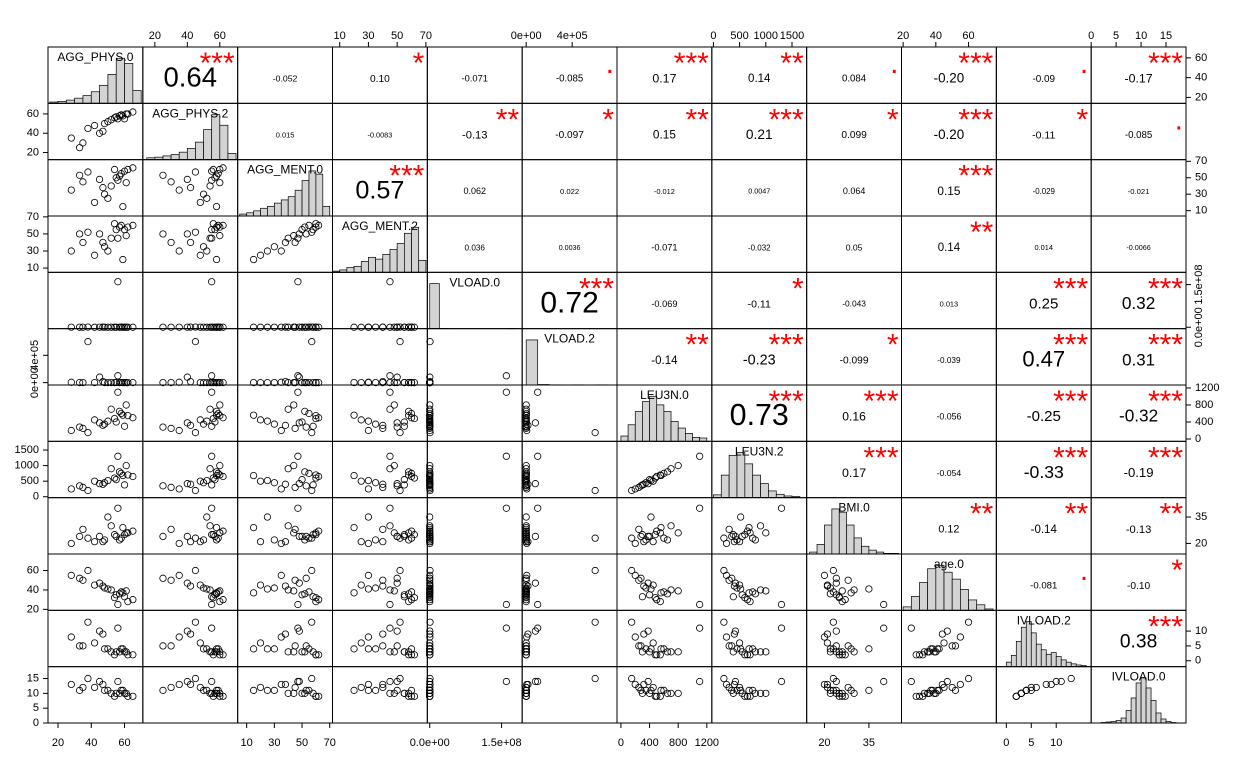  I want to click on y-tick-label: 4e+05, so click(35, 355).